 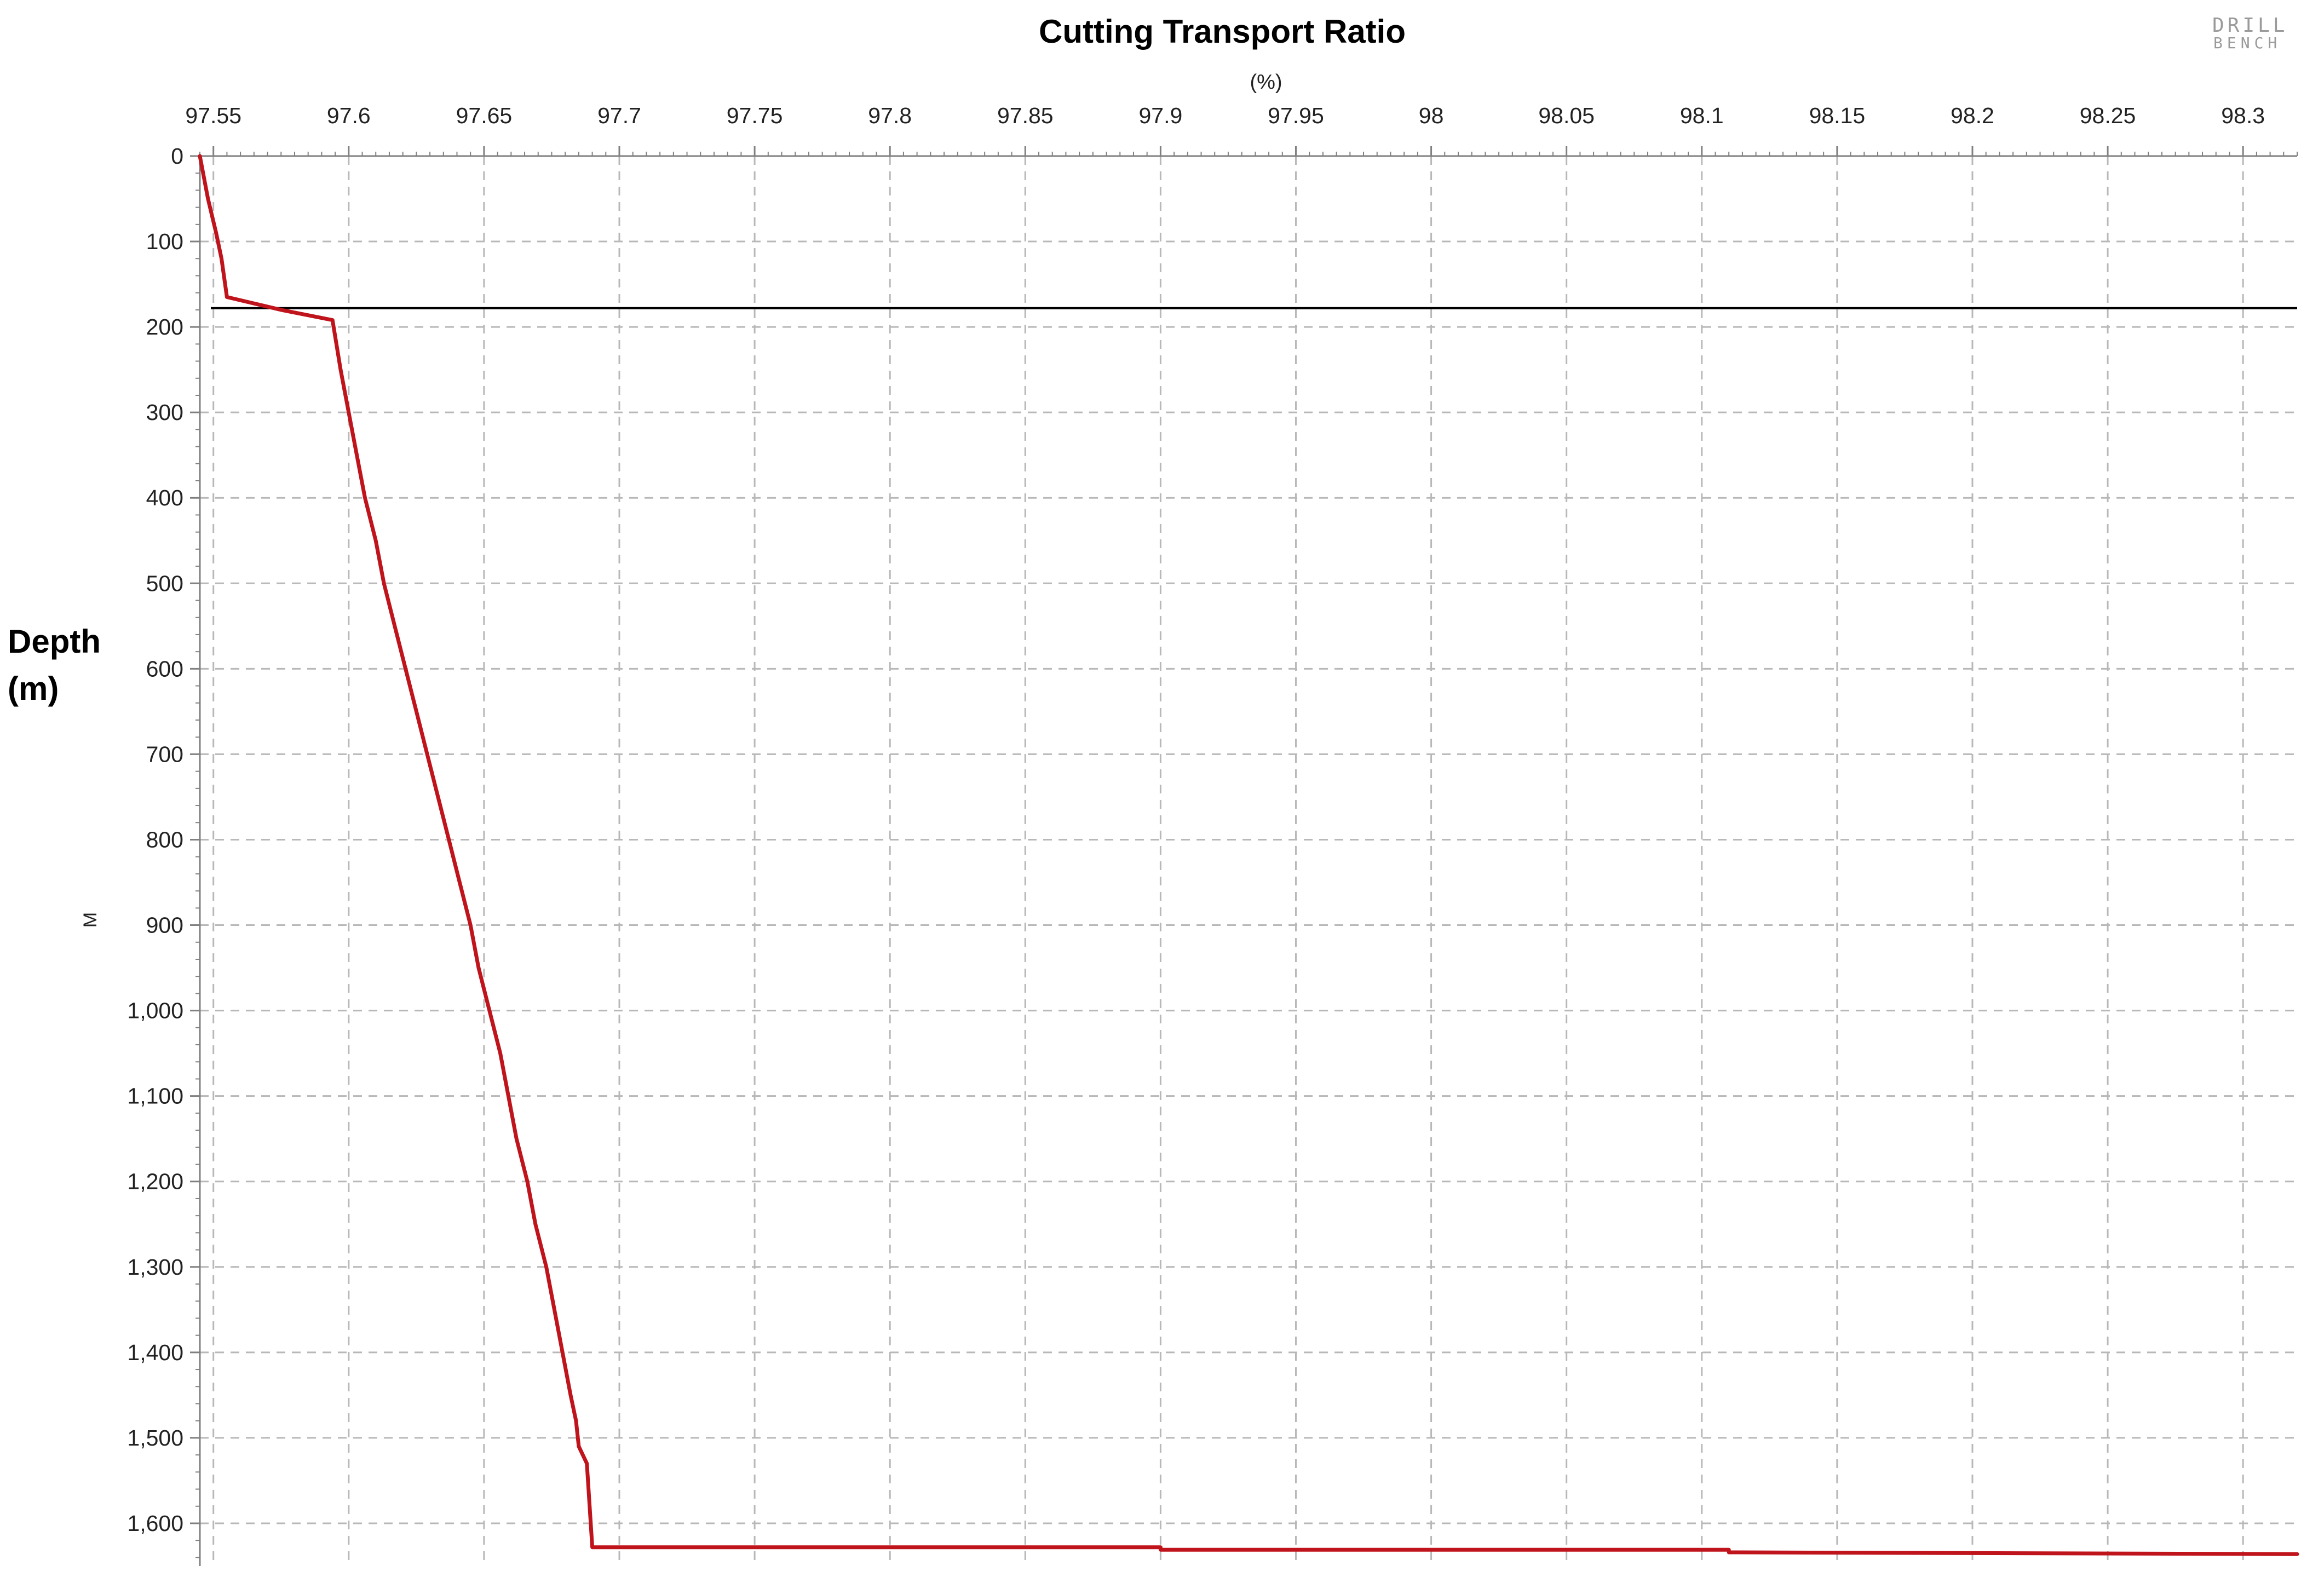 What do you see at coordinates (155, 1267) in the screenshot?
I see `y-tick-label: 1,300` at bounding box center [155, 1267].